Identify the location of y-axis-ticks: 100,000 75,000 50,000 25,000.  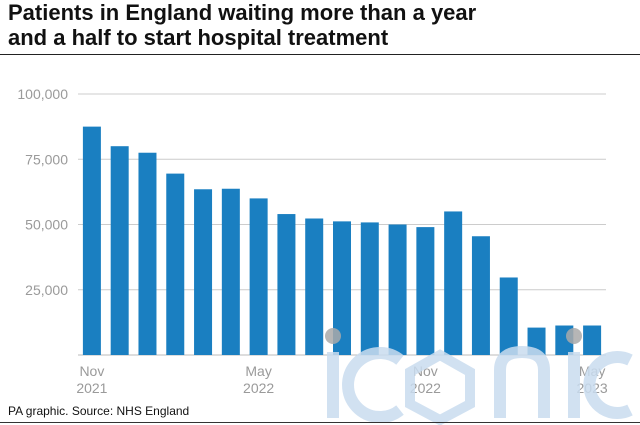
(42, 192).